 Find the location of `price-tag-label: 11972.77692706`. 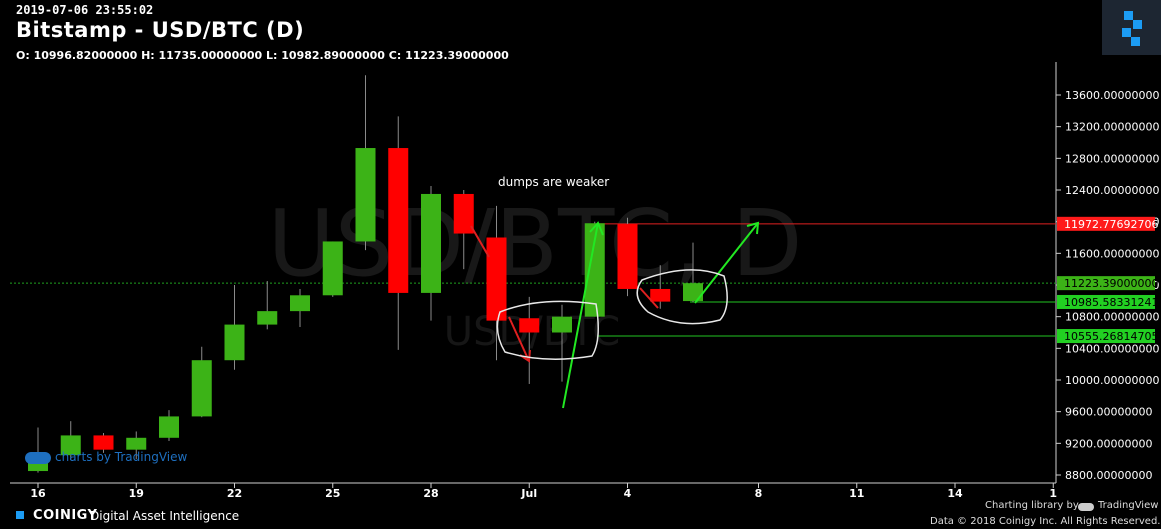

price-tag-label: 11972.77692706 is located at coordinates (1111, 224).